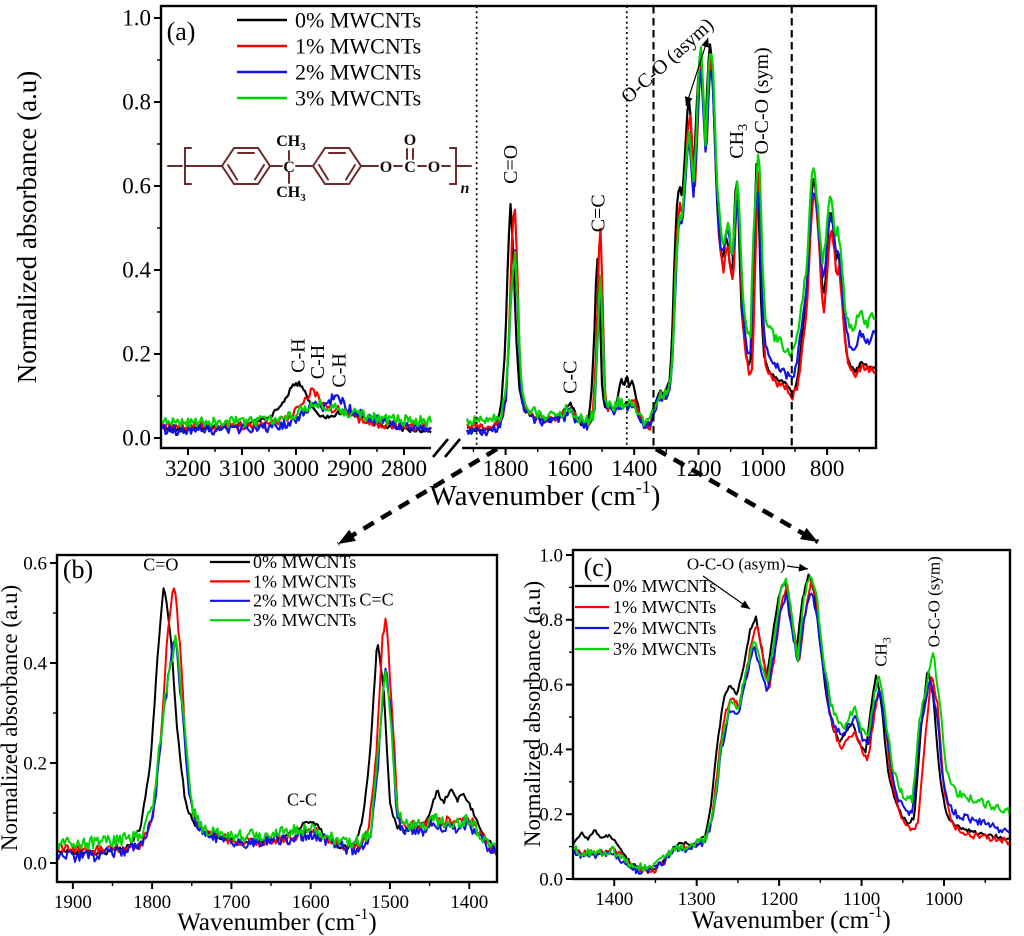  Describe the element at coordinates (697, 899) in the screenshot. I see `x-tick-label: 1300` at that location.